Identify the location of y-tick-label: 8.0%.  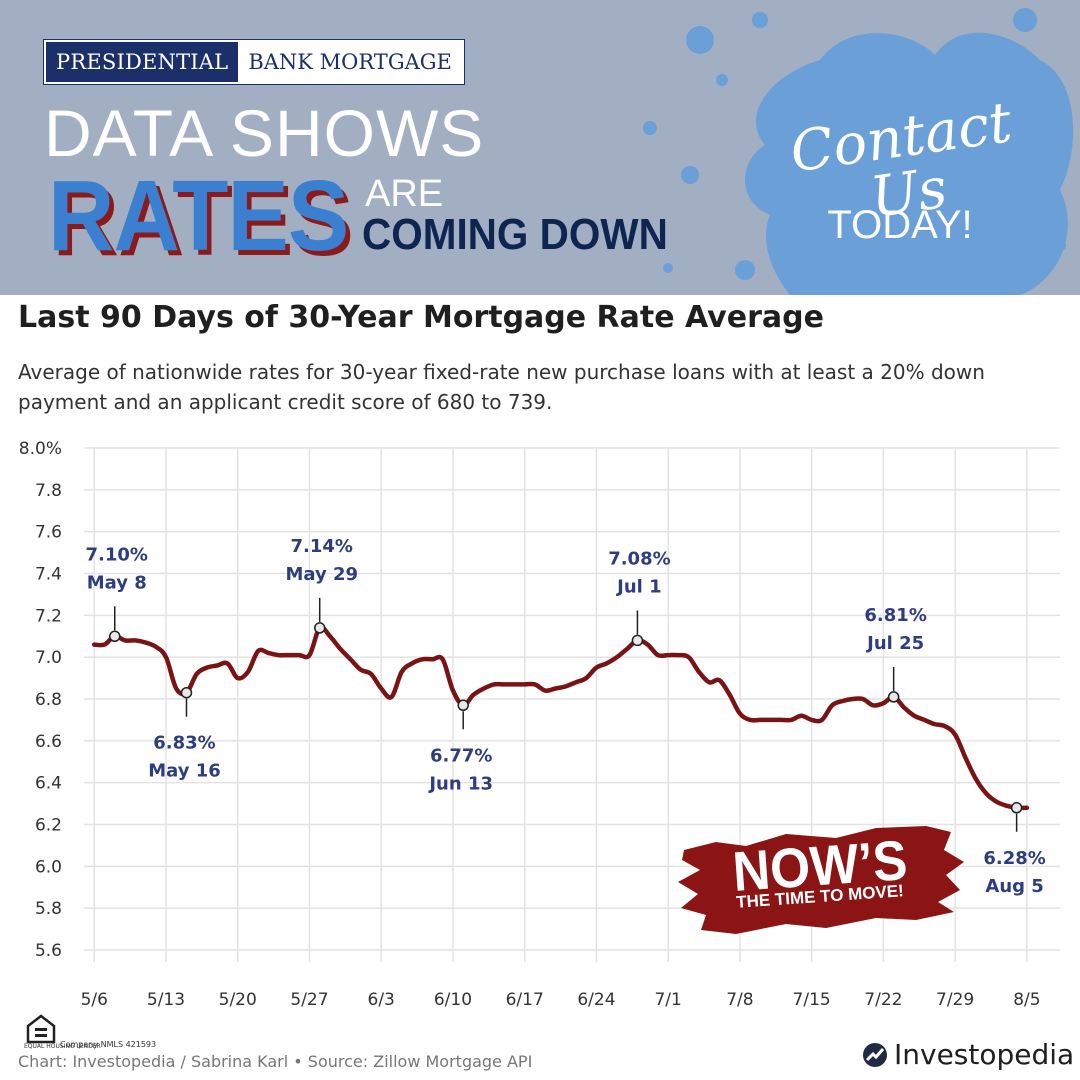
(40, 449).